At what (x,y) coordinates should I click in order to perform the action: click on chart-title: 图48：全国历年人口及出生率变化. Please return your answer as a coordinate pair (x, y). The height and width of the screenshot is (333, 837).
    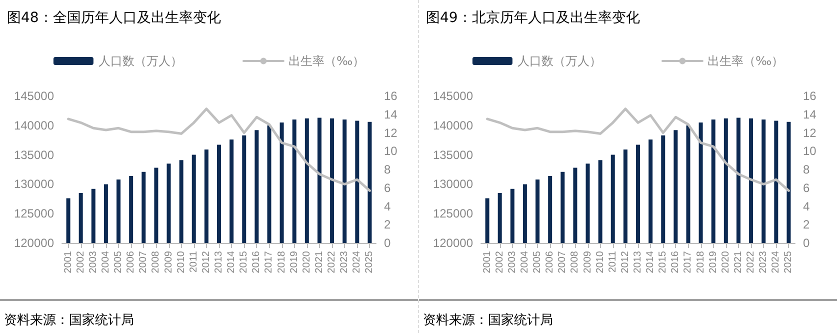
    Looking at the image, I should click on (114, 18).